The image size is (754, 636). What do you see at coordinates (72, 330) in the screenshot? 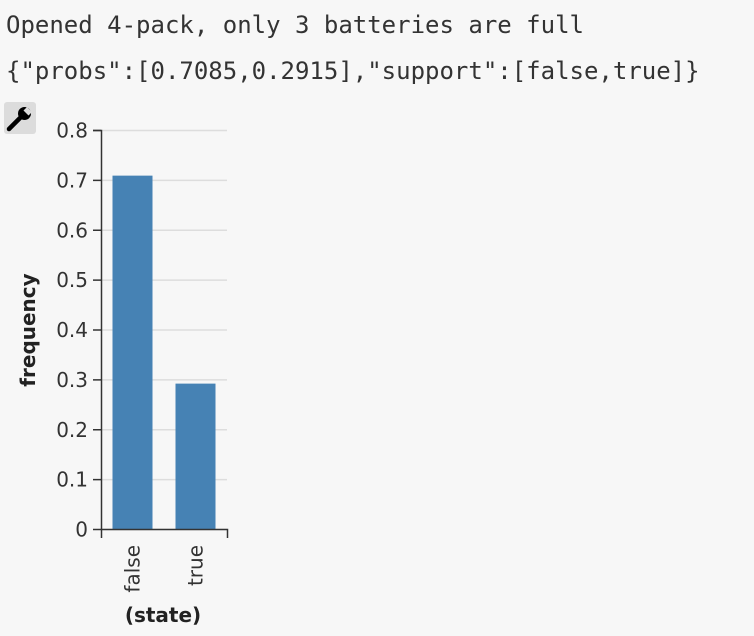
I see `y-tick-label: 0.4` at bounding box center [72, 330].